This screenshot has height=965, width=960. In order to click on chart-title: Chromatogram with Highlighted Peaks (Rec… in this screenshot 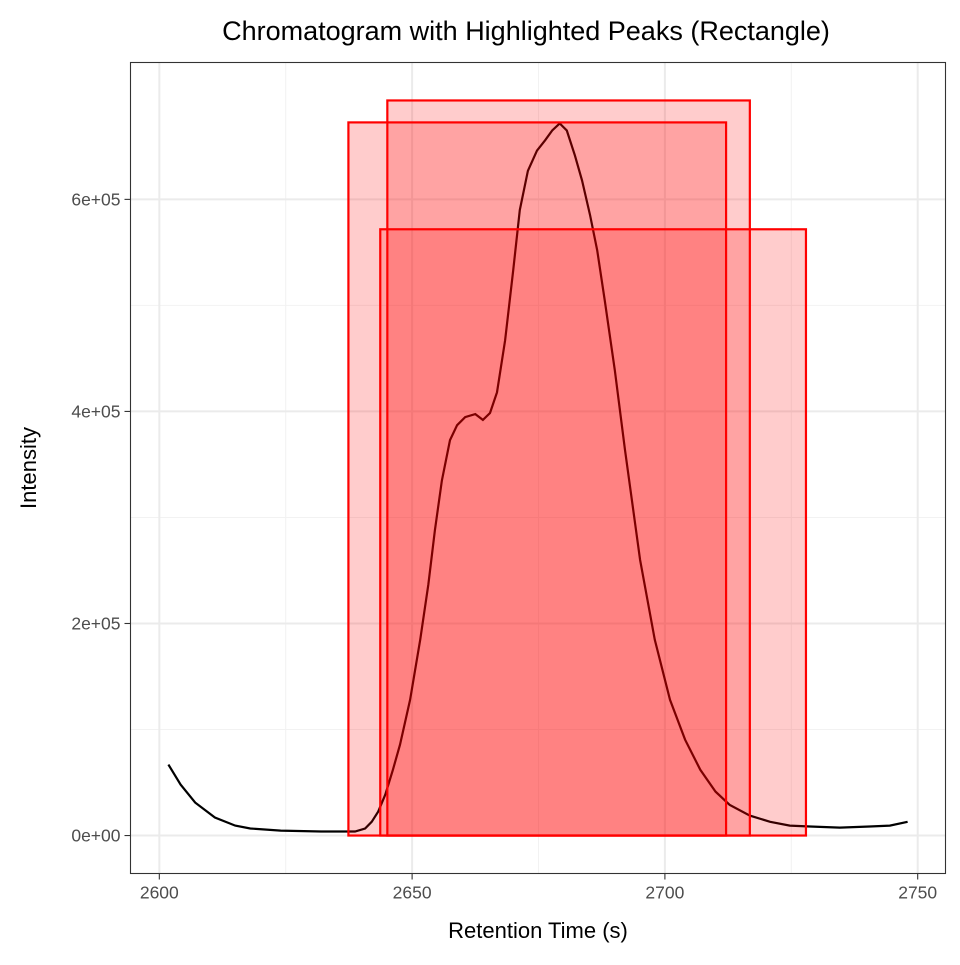, I will do `click(526, 31)`.